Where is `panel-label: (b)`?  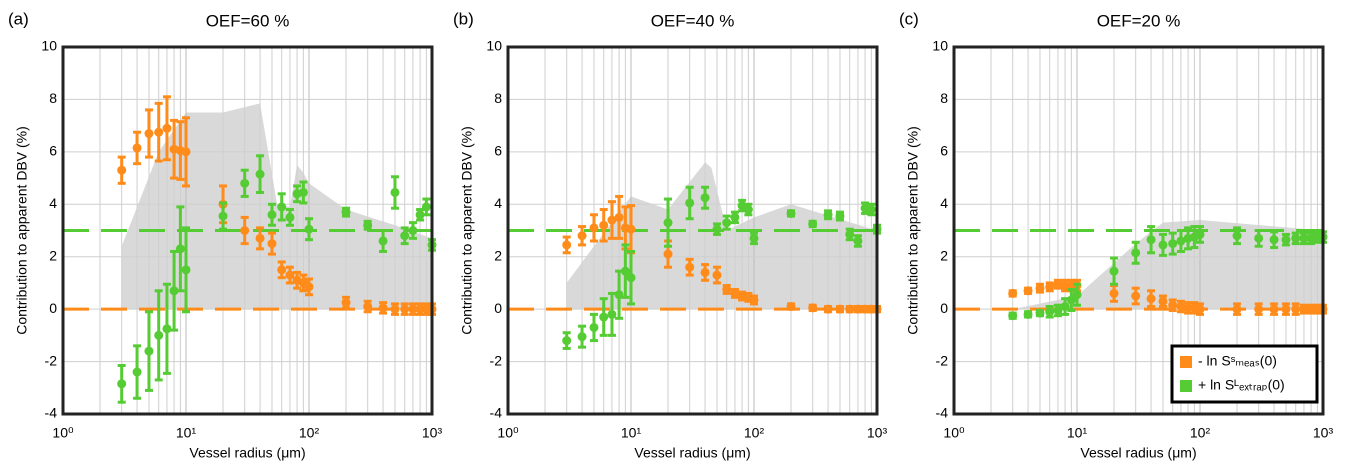
panel-label: (b) is located at coordinates (463, 18).